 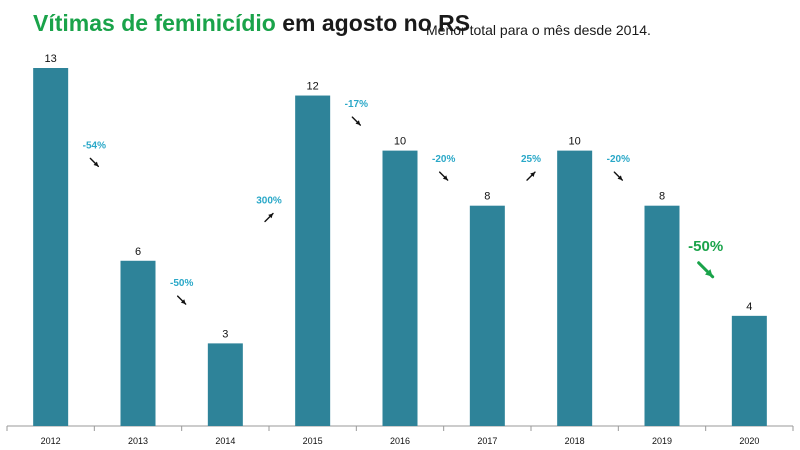 I want to click on x-tick-label: 2016, so click(x=400, y=441).